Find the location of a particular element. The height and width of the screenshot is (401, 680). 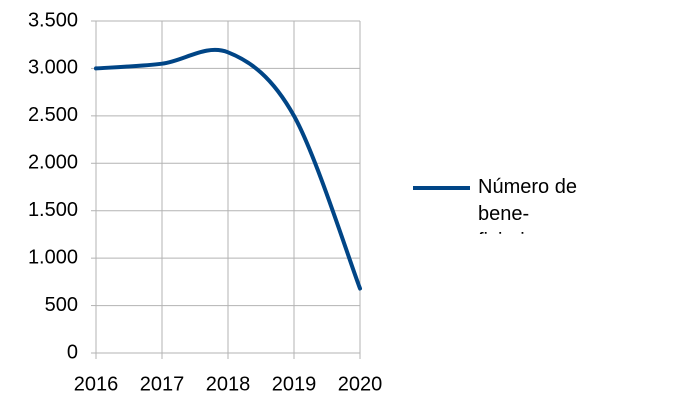

legend-label: Número de bene­ficiarios is located at coordinates (527, 205).